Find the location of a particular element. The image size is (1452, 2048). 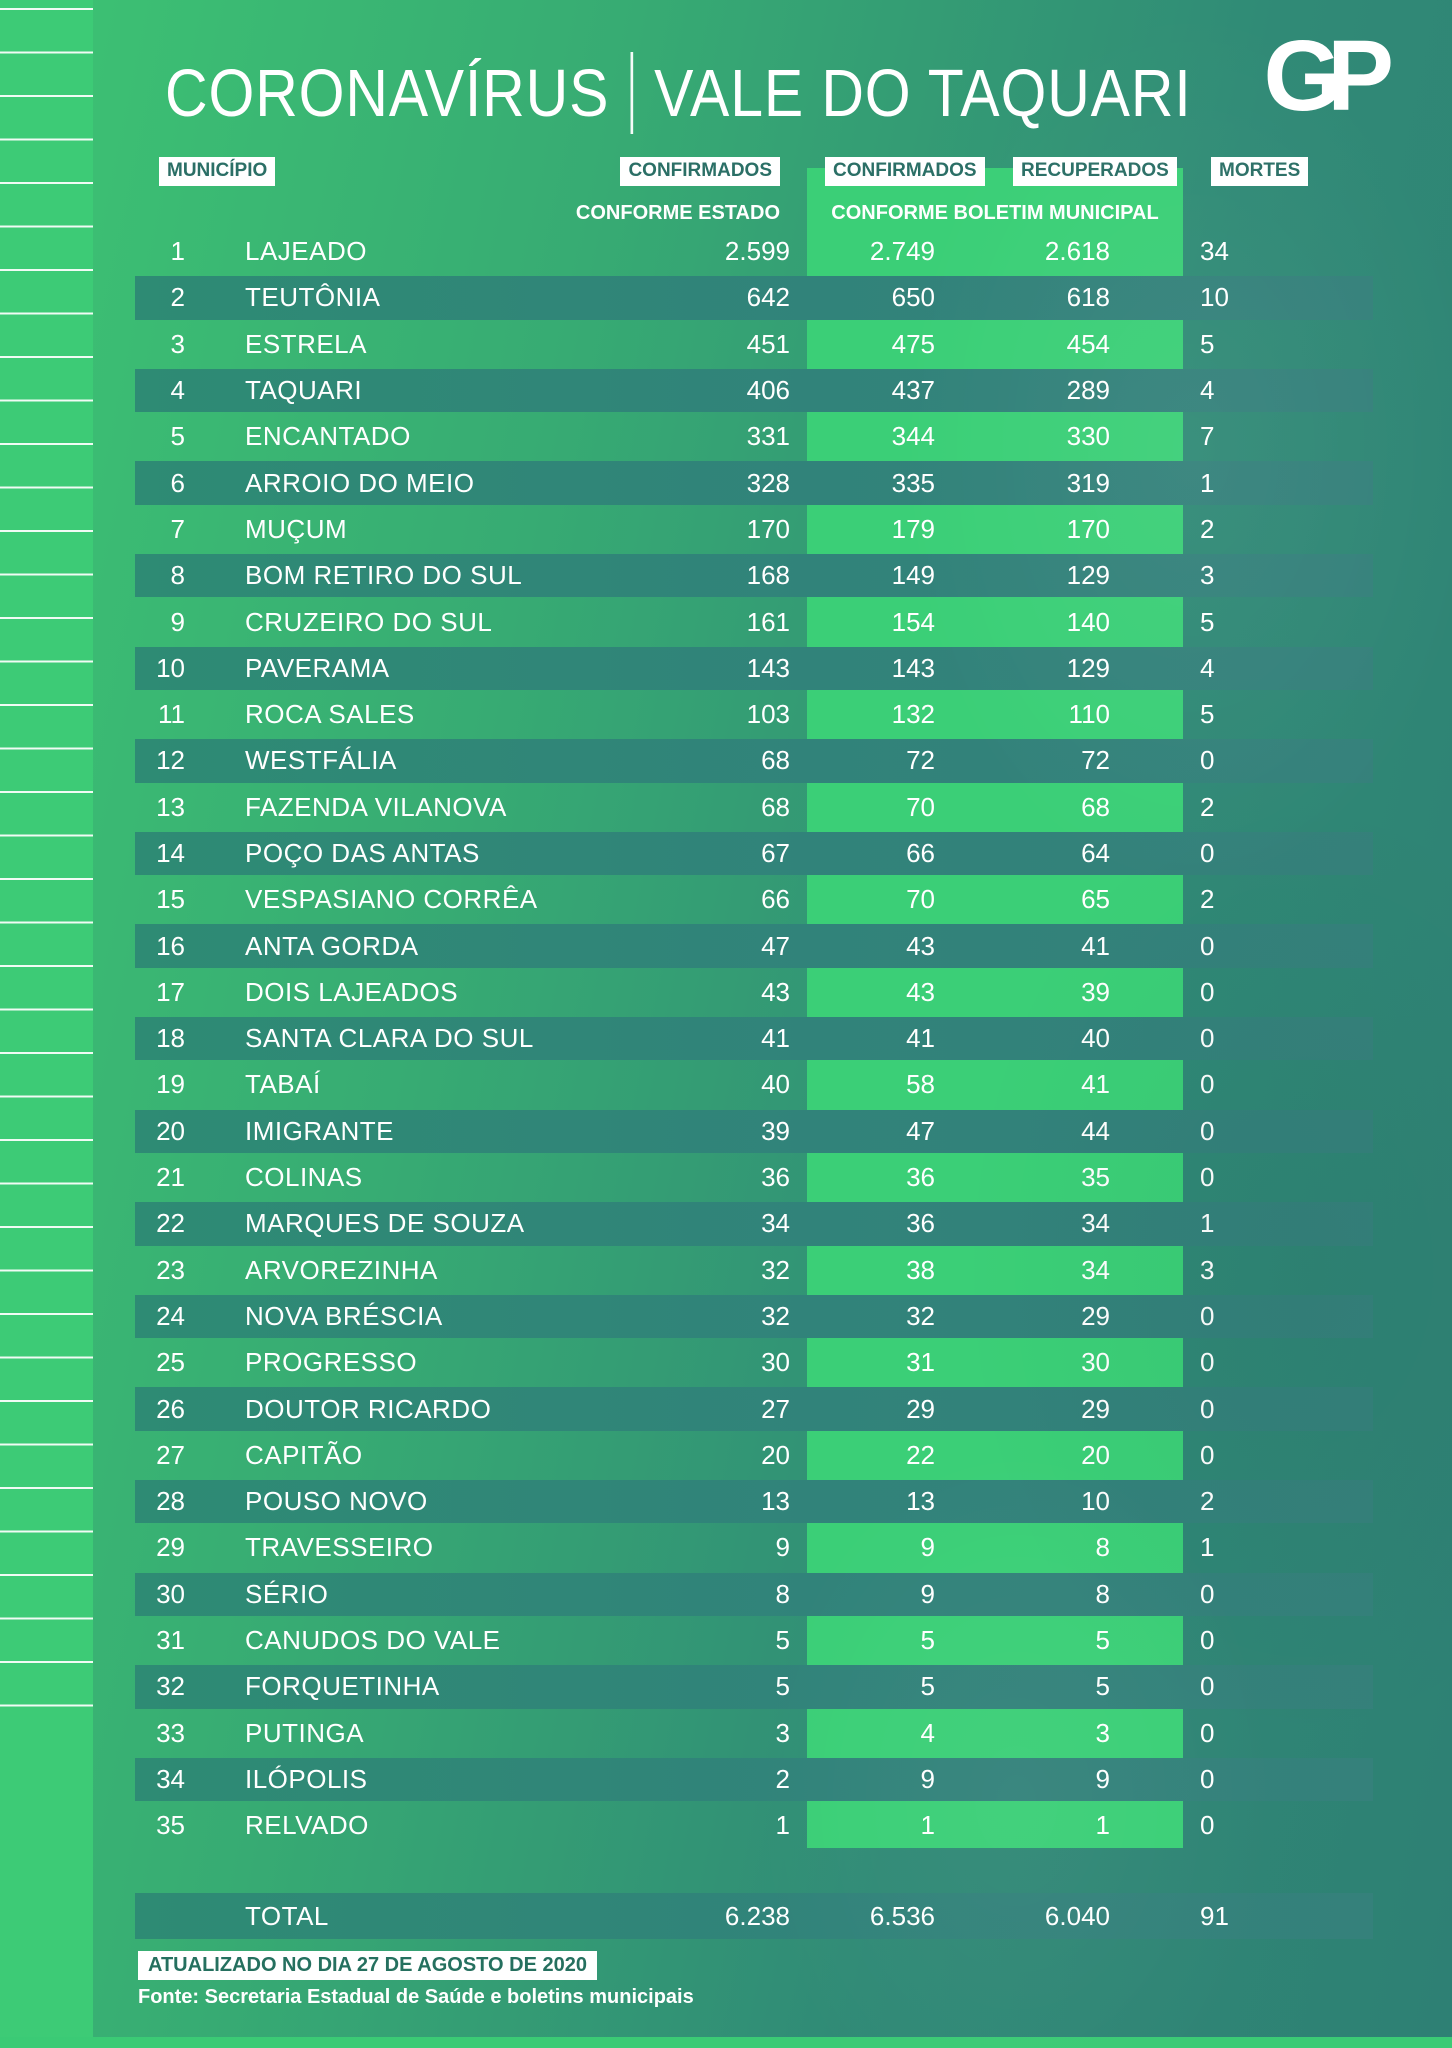

table-row: 10 PAVERAMA 143 143 129 4 is located at coordinates (754, 669).